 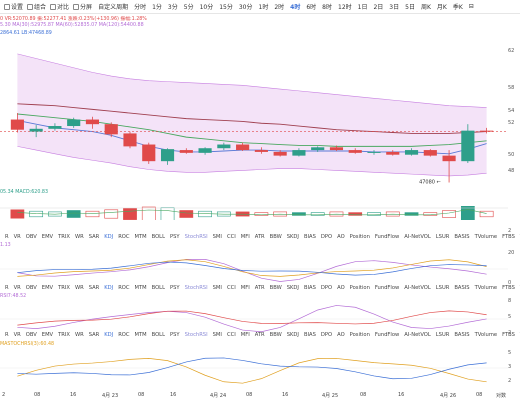 What do you see at coordinates (410, 7) in the screenshot?
I see `timeframe-16: 5日` at bounding box center [410, 7].